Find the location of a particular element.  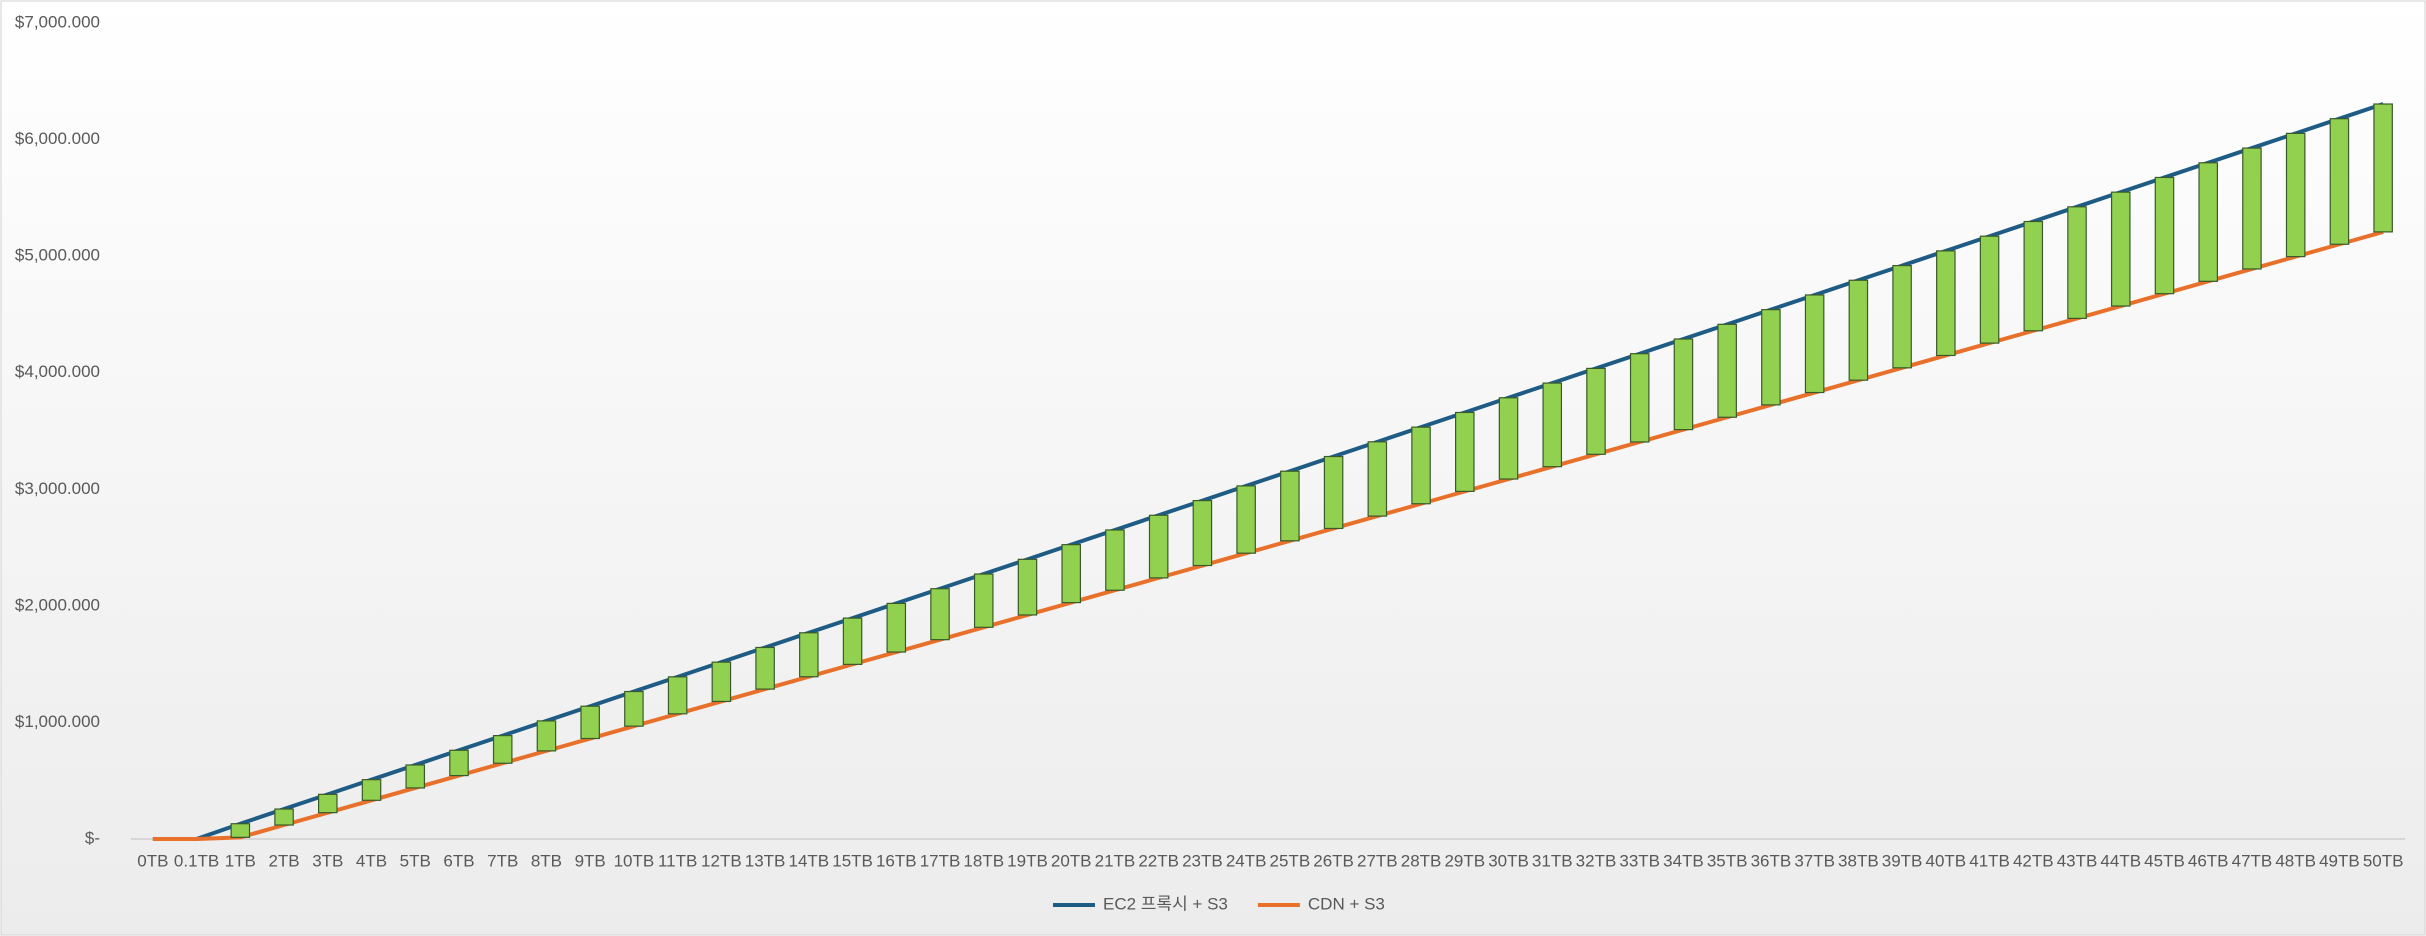

x-tick-label: 2TB is located at coordinates (283, 860).